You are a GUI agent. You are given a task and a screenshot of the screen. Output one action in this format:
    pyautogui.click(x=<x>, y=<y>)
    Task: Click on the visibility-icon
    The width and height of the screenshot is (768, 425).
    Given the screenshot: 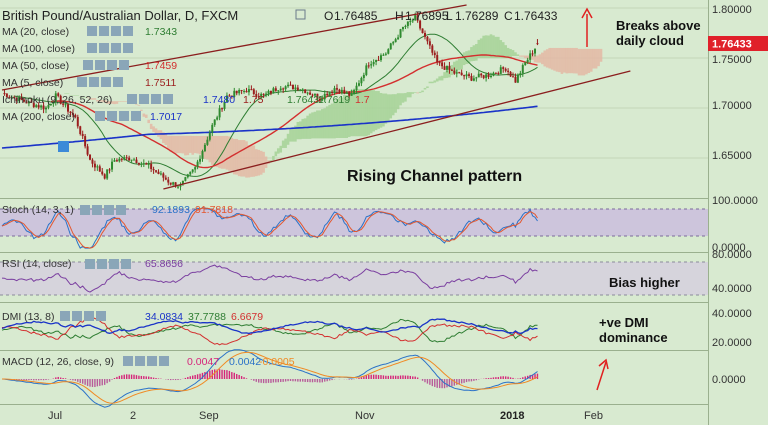 What is the action you would take?
    pyautogui.click(x=300, y=14)
    